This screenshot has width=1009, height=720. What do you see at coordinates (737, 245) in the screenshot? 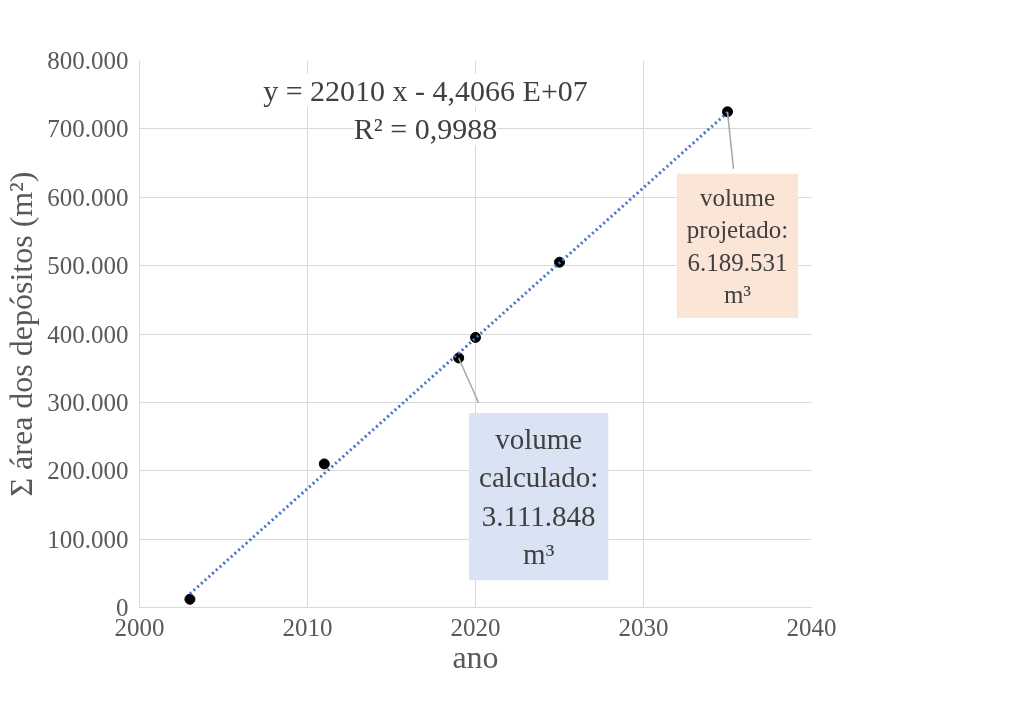
I see `annotation: volume projetado: 6.189.531 m³` at bounding box center [737, 245].